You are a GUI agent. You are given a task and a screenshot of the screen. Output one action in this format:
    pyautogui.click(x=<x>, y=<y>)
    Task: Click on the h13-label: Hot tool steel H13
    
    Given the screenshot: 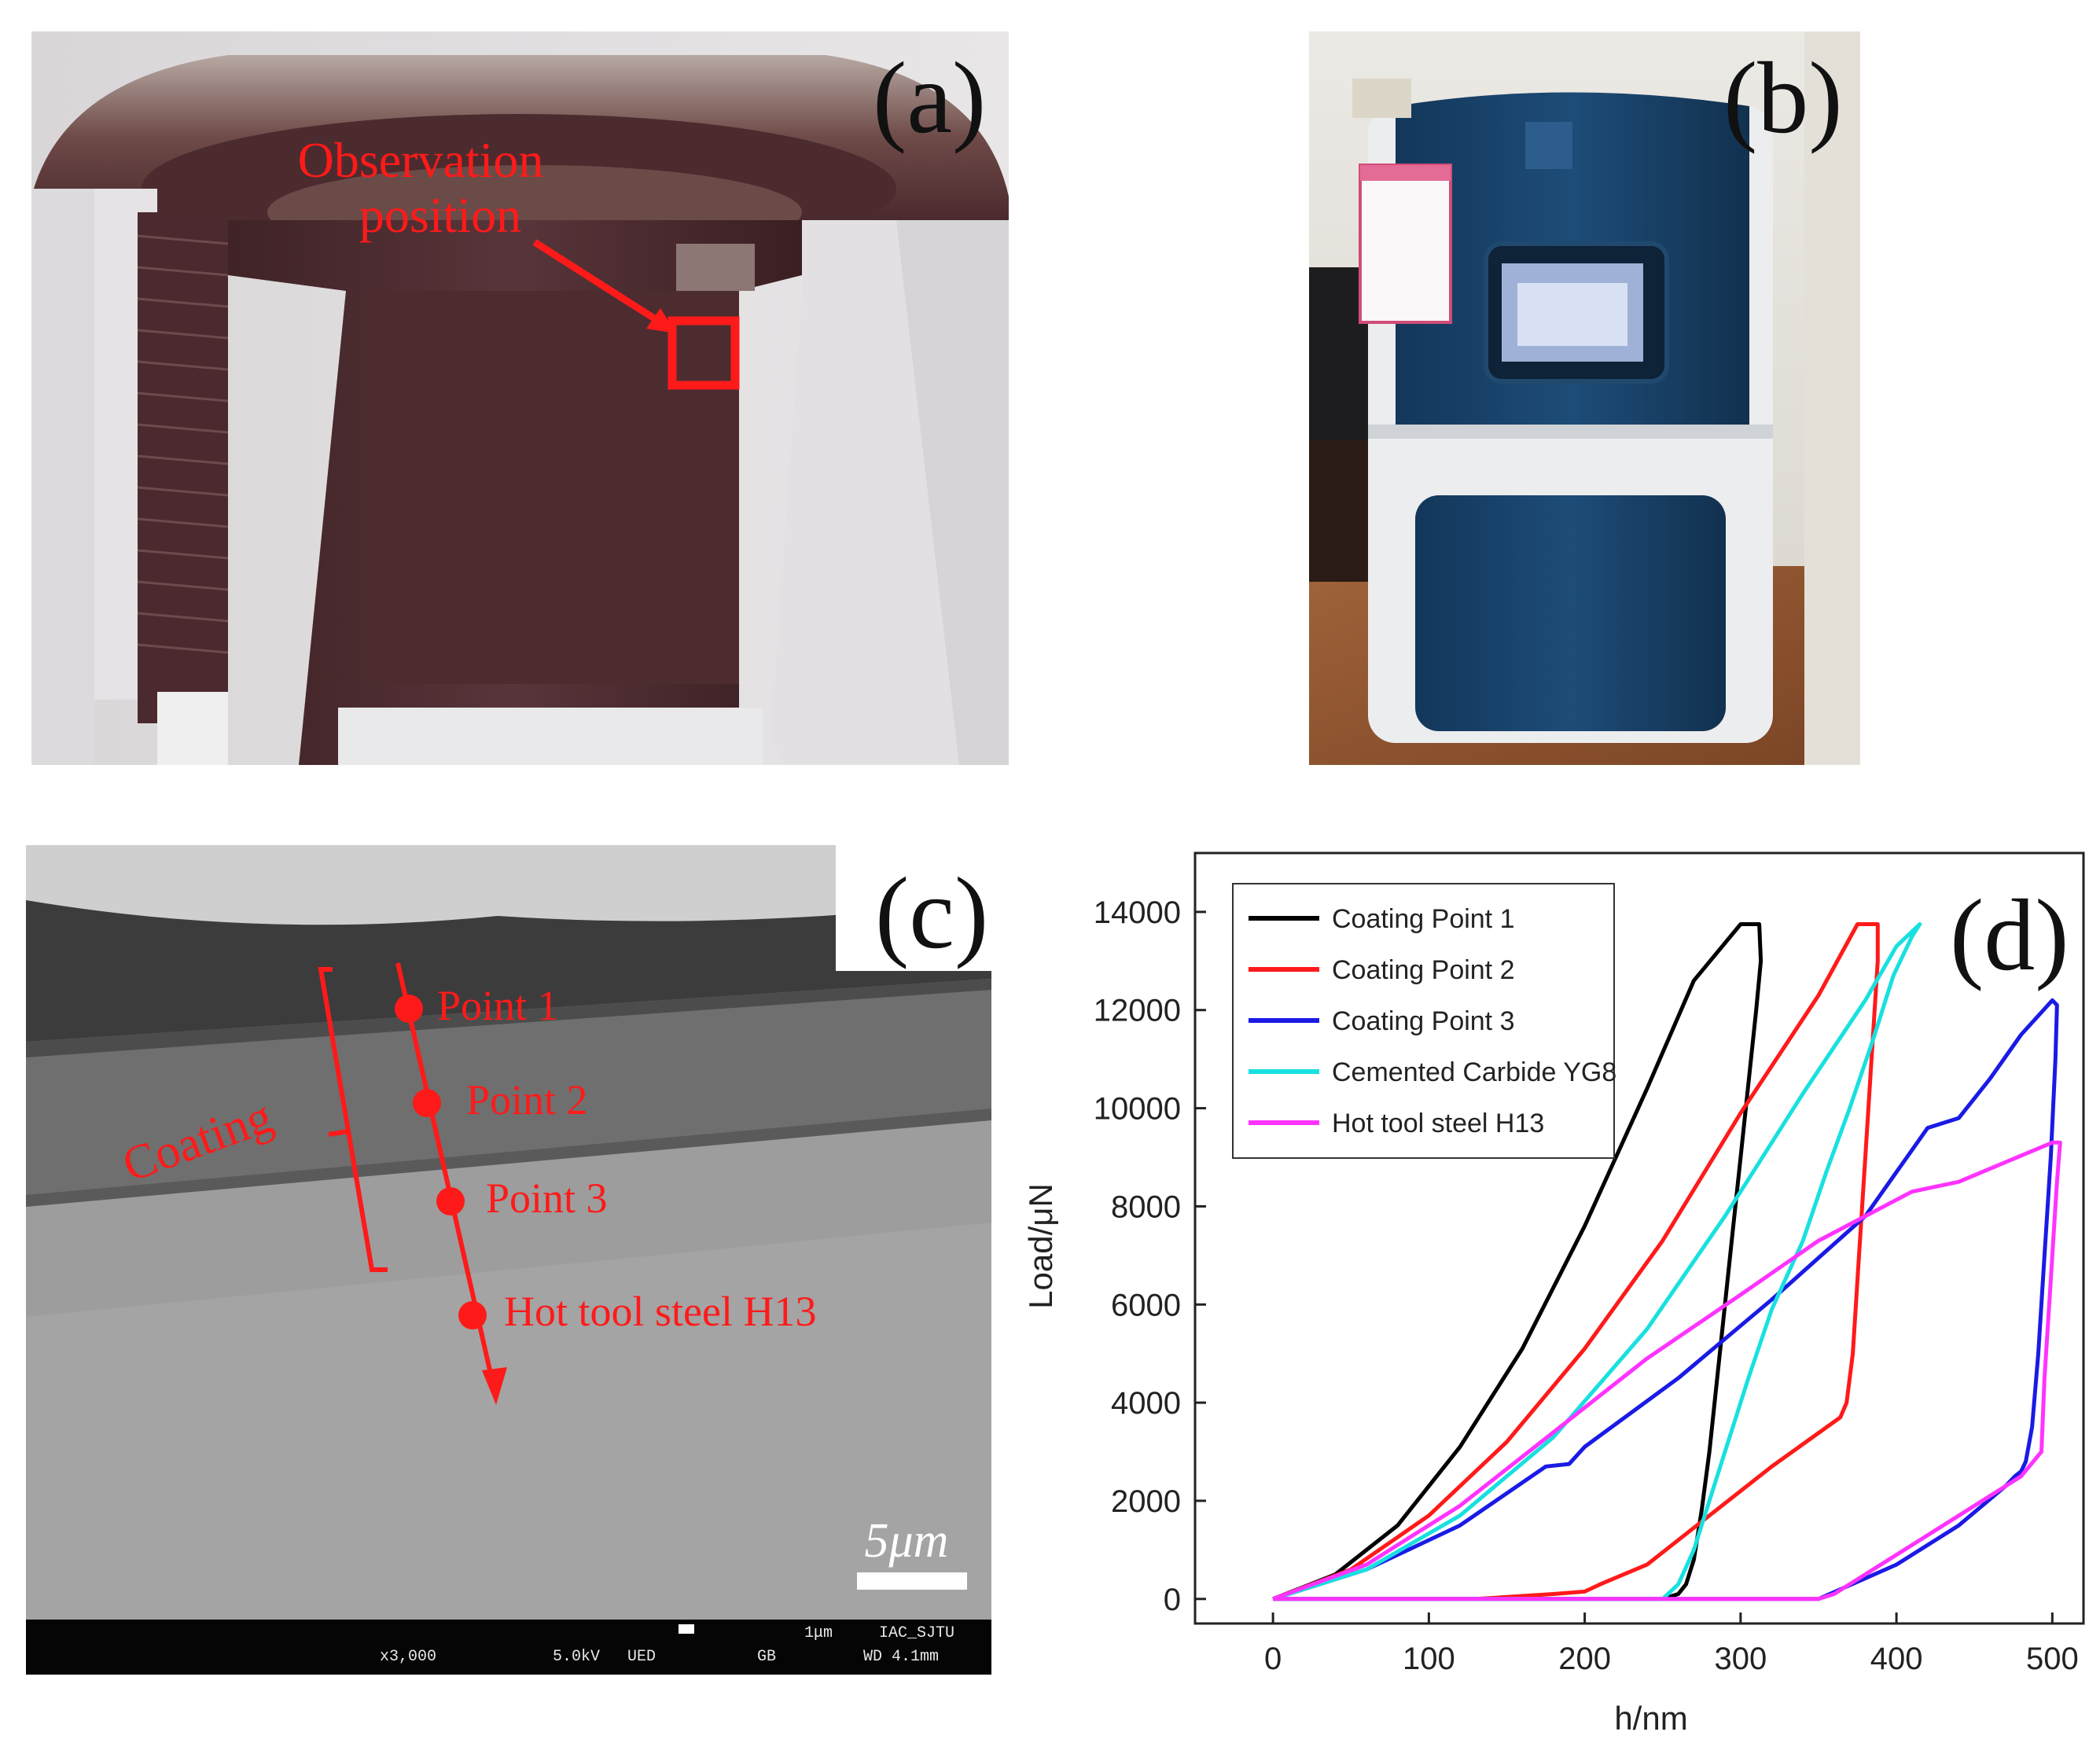 What is the action you would take?
    pyautogui.click(x=660, y=1311)
    